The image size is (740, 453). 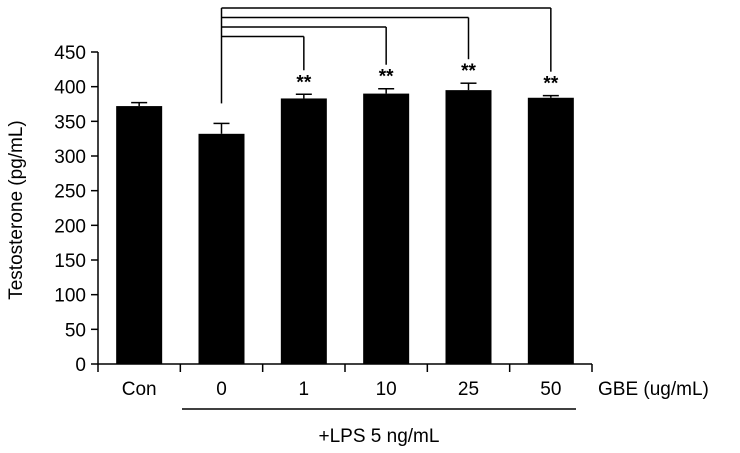 I want to click on x-category-label: 1, so click(x=304, y=389).